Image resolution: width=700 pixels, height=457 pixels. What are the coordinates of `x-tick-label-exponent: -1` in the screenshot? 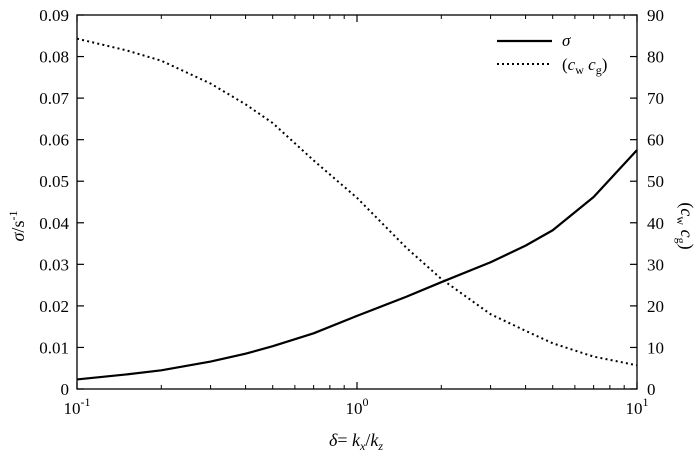 It's located at (86, 402).